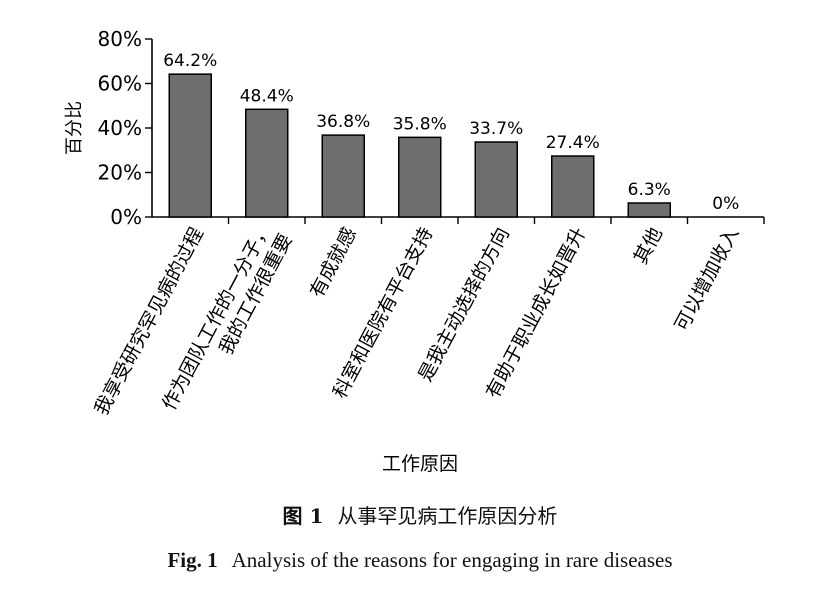 This screenshot has height=610, width=840. I want to click on data-label: 64.2%, so click(190, 61).